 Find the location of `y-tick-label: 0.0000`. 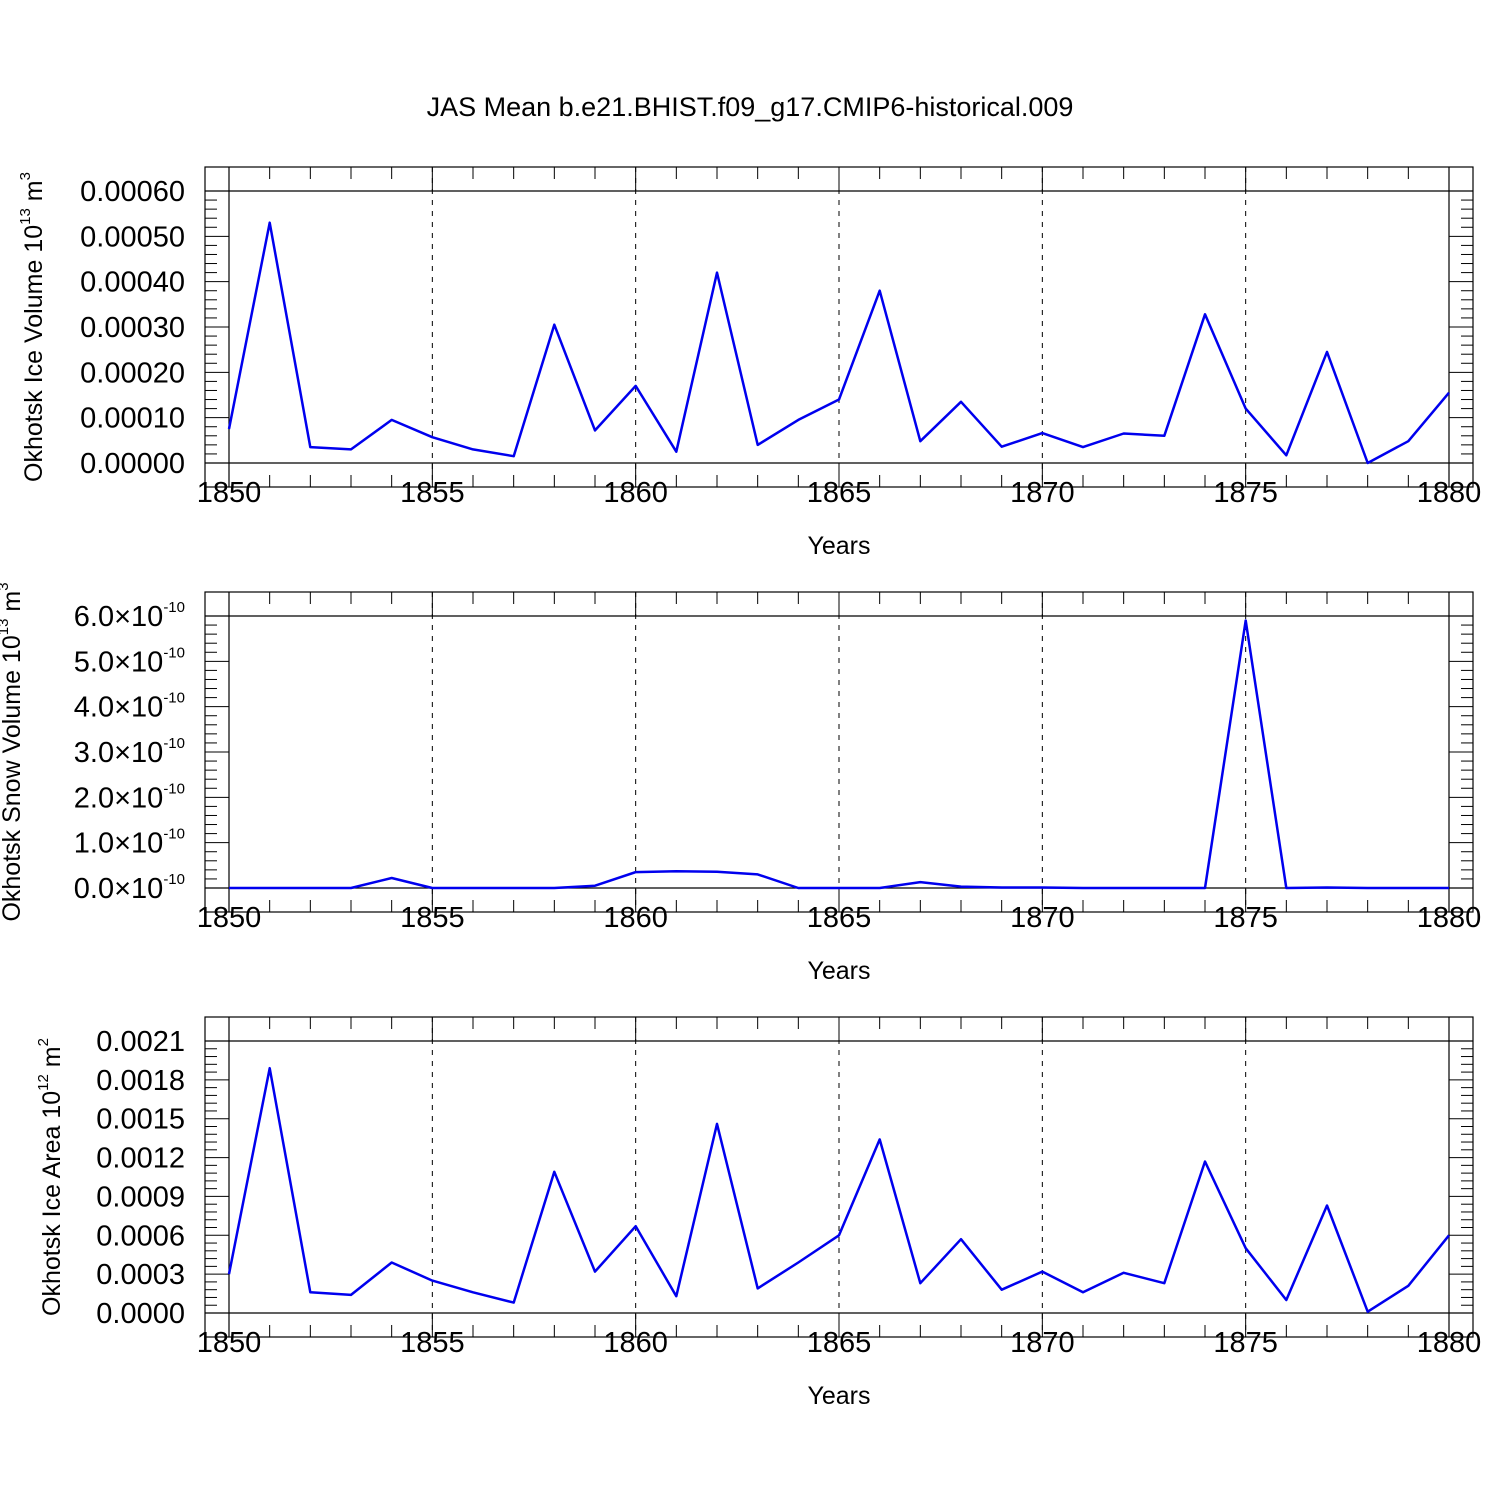

y-tick-label: 0.0000 is located at coordinates (140, 1314).